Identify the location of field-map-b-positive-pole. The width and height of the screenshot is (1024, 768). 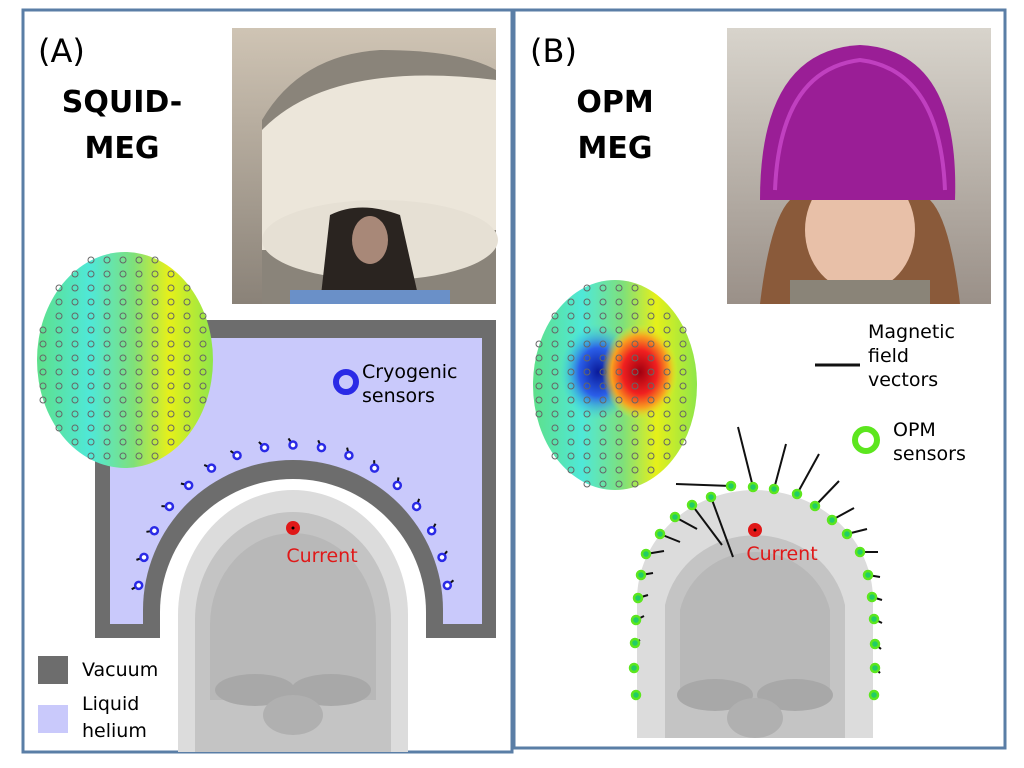
(640, 372).